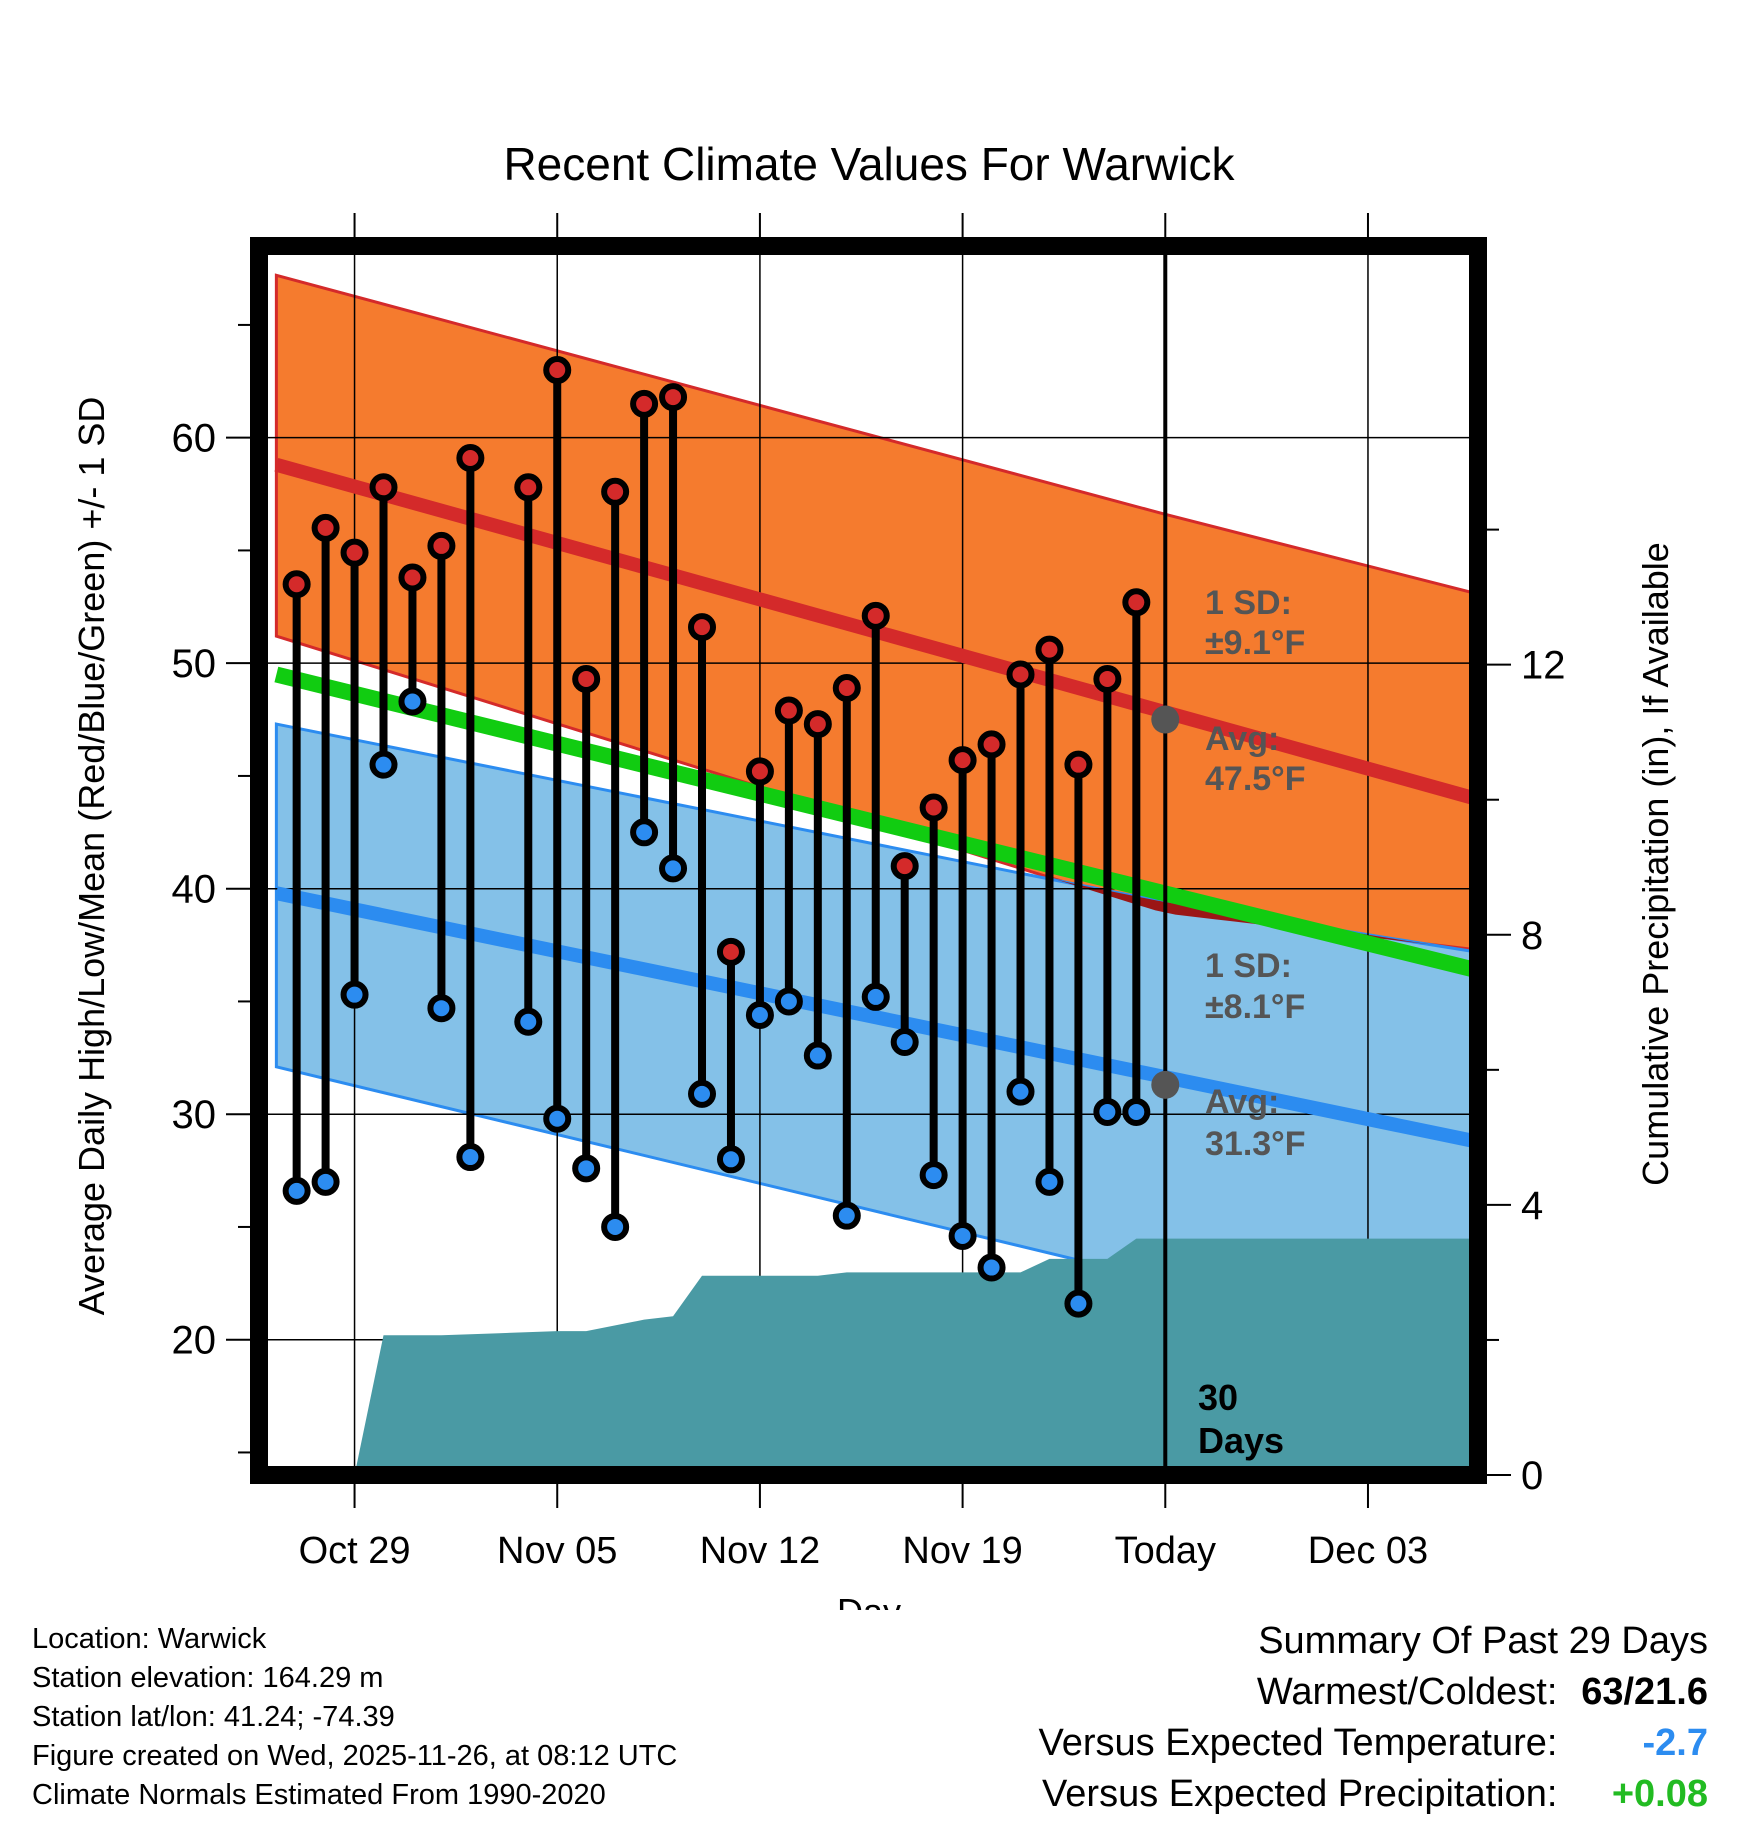 This screenshot has width=1748, height=1828. Describe the element at coordinates (1241, 1440) in the screenshot. I see `days-label-2: Days` at that location.